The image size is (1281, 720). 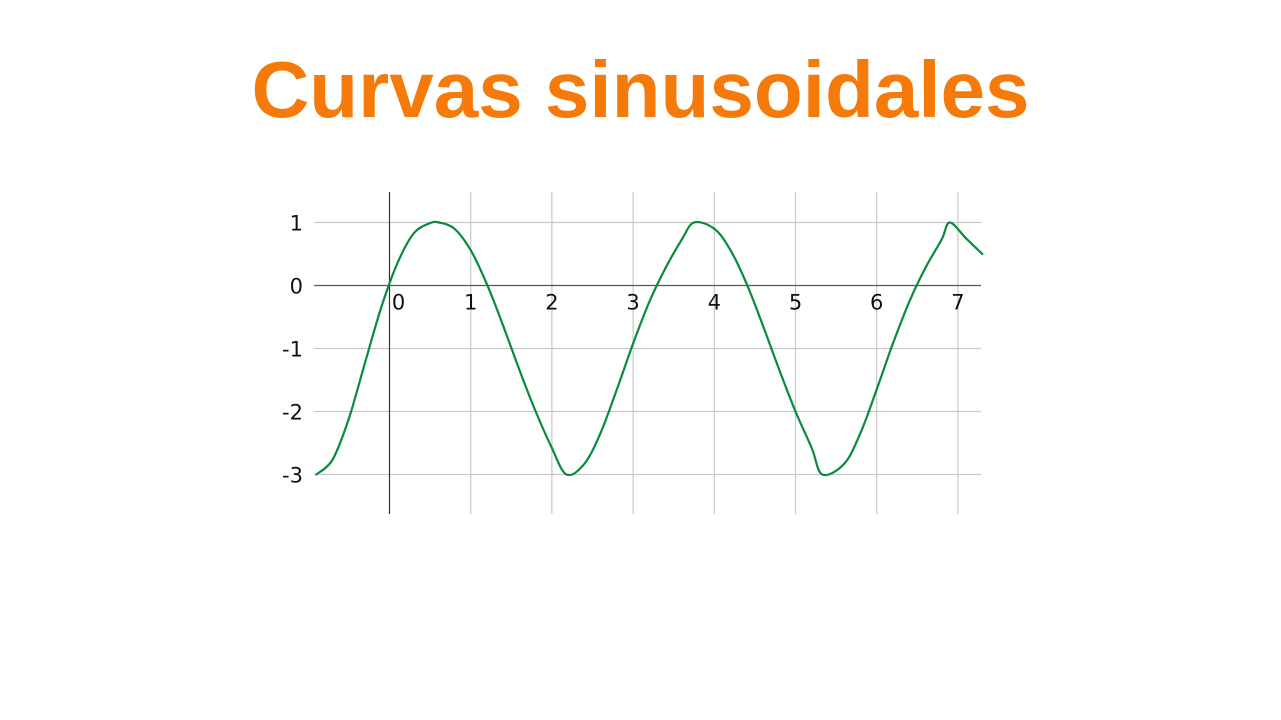 What do you see at coordinates (957, 303) in the screenshot?
I see `x-tick-label: 7` at bounding box center [957, 303].